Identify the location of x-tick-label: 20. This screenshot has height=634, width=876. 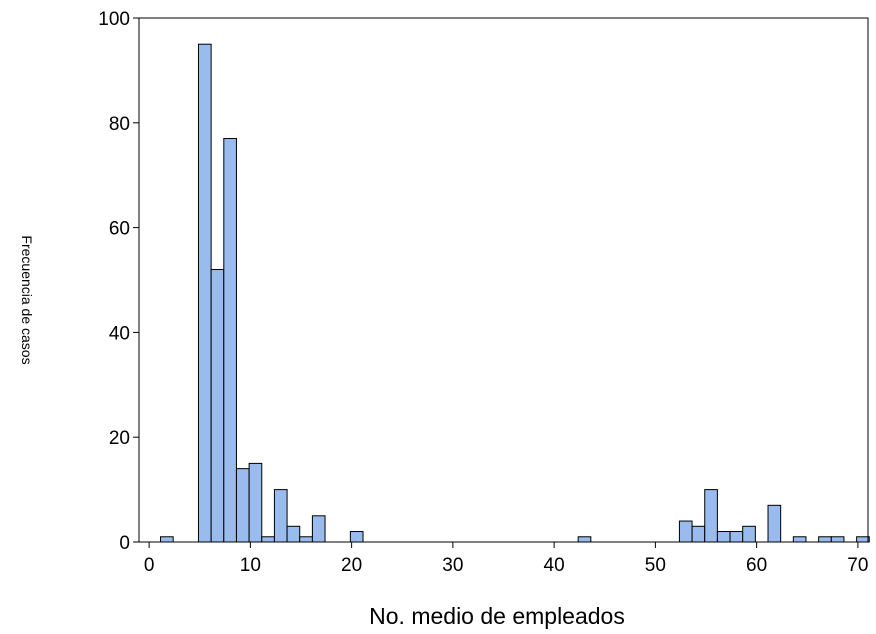
(351, 565).